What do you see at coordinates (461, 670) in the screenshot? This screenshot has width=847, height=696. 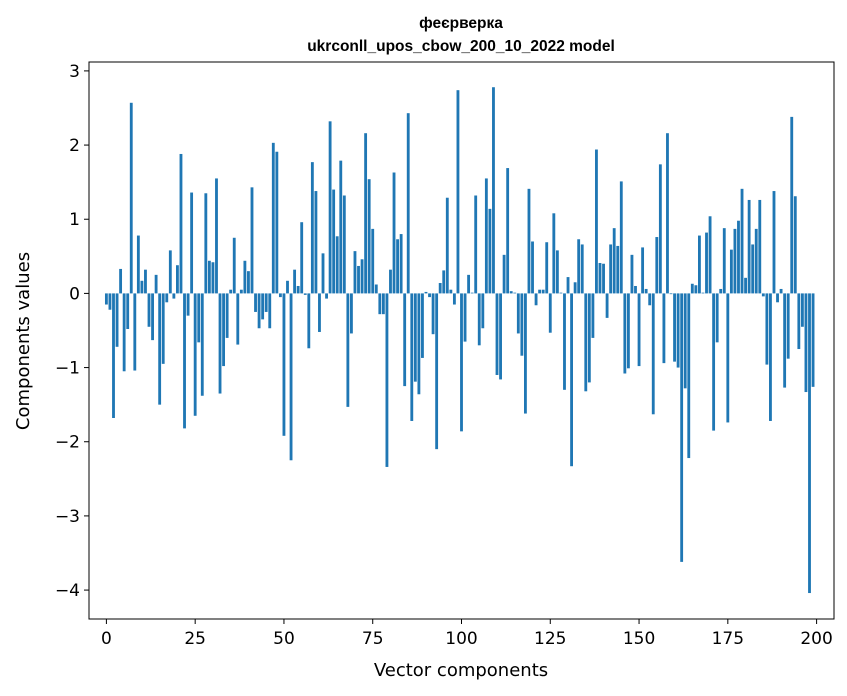 I see `x-axis-label: Vector components` at bounding box center [461, 670].